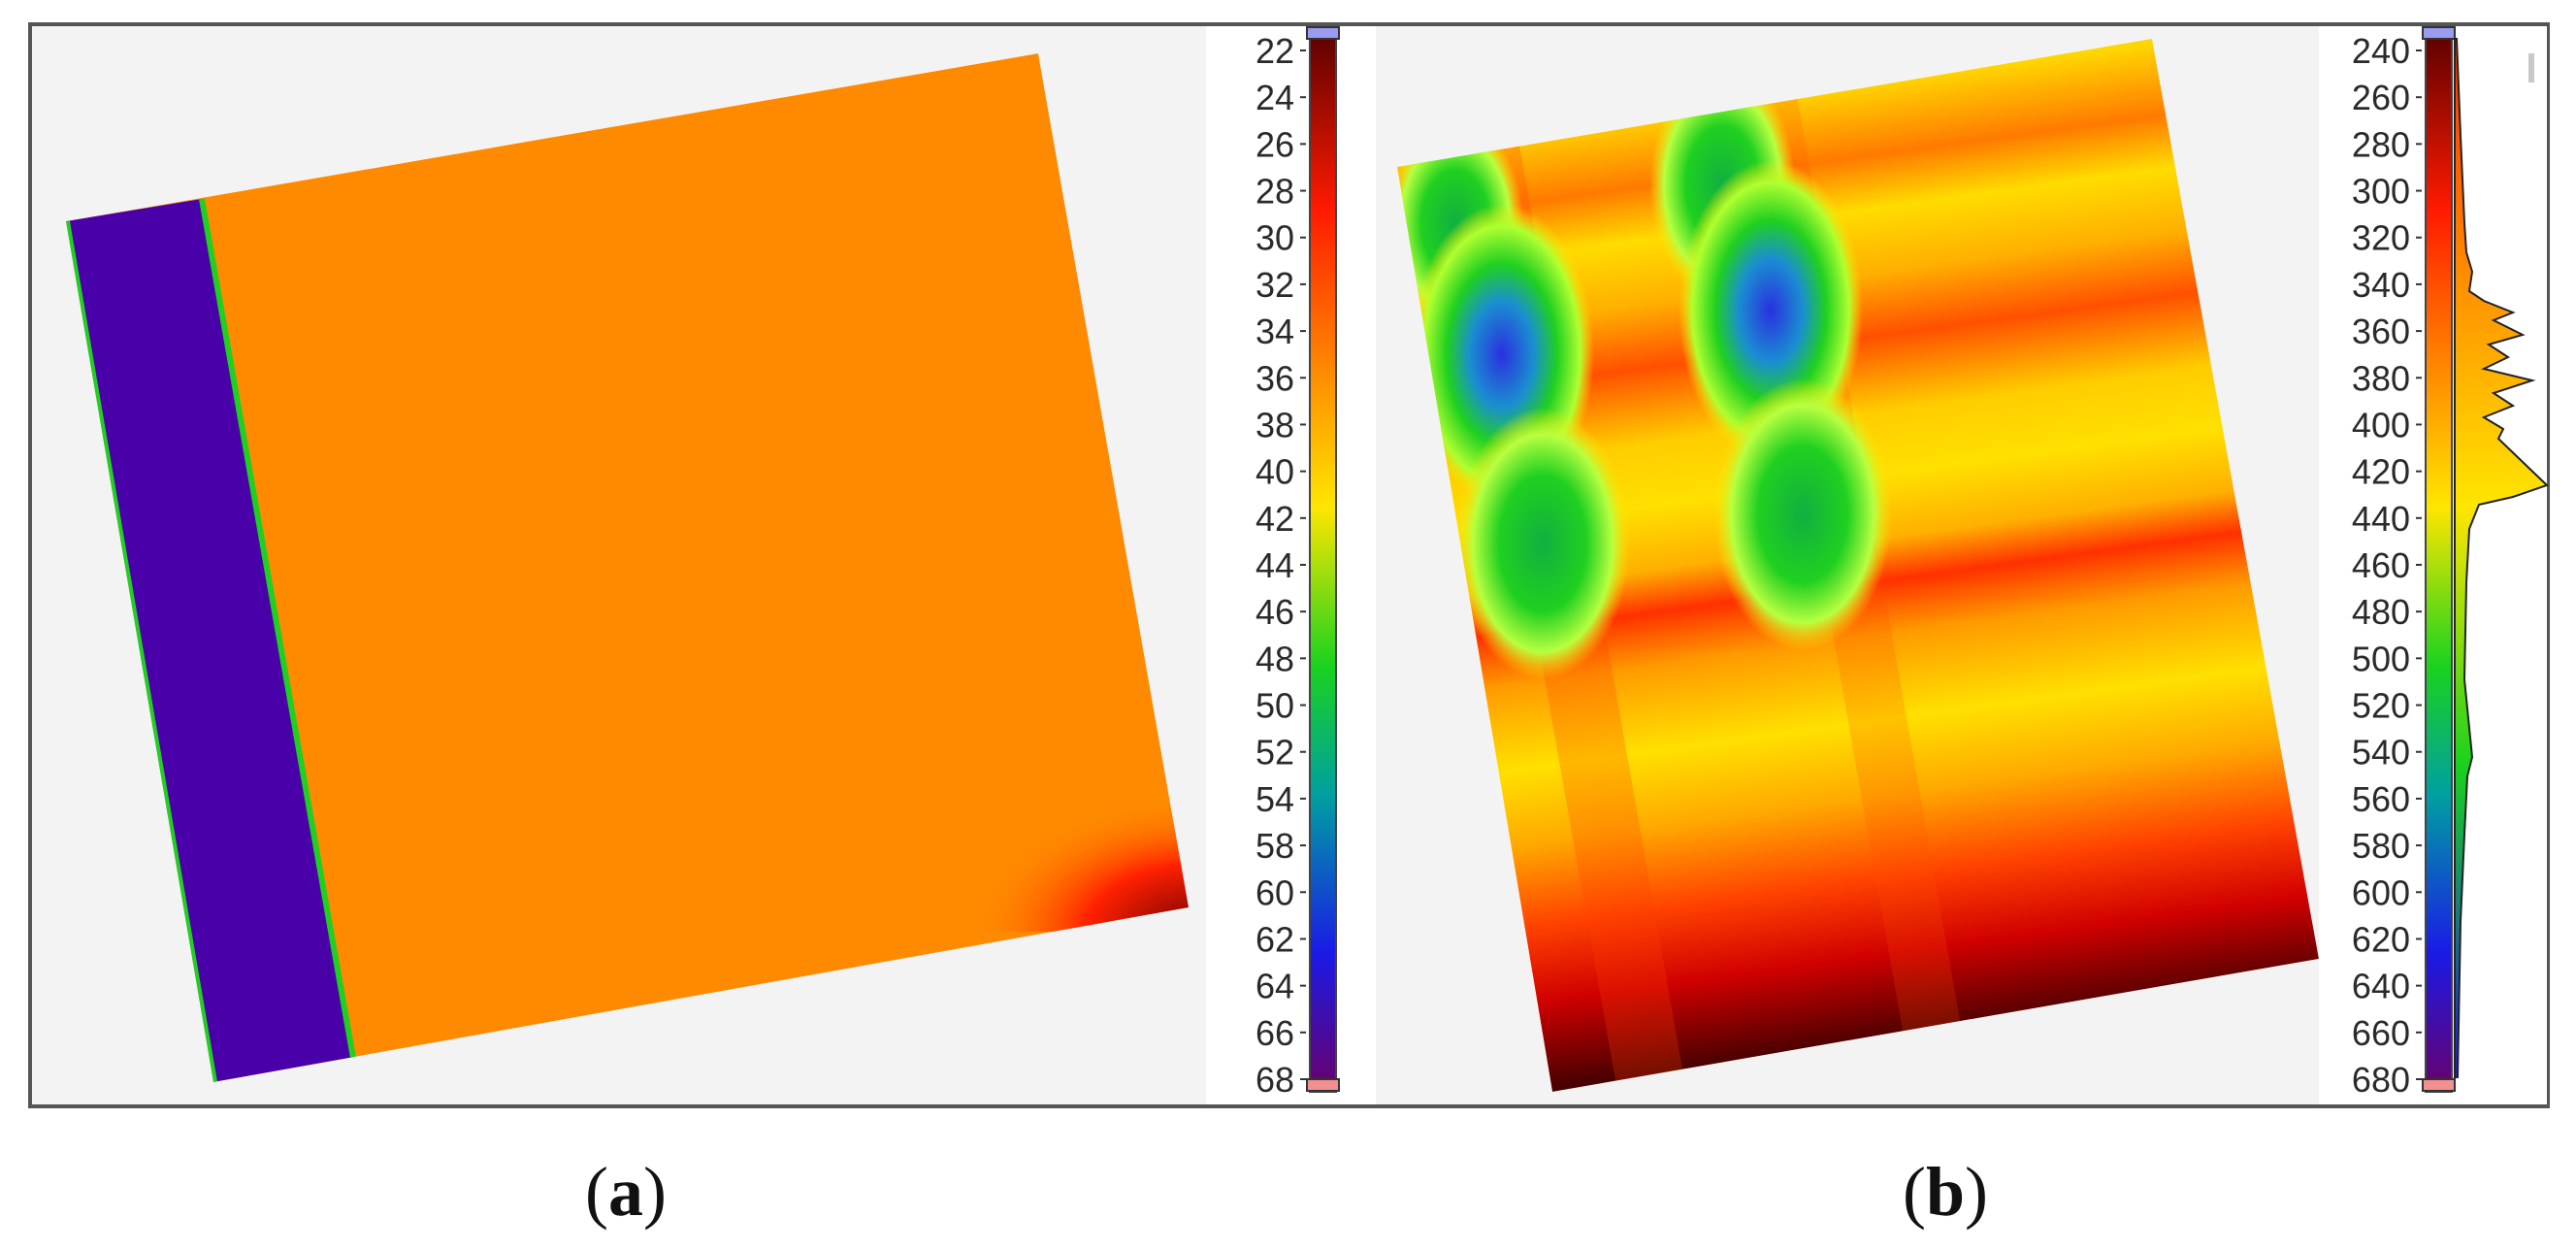  I want to click on colorbar-tick-label: 22, so click(1274, 51).